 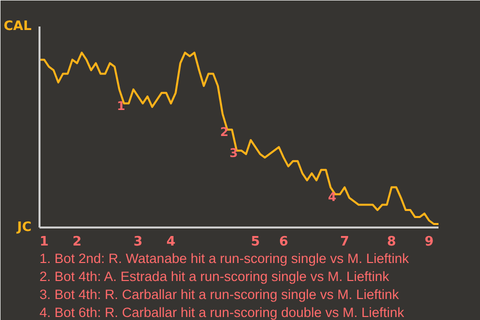 What do you see at coordinates (171, 242) in the screenshot?
I see `x-tick-label: 4` at bounding box center [171, 242].